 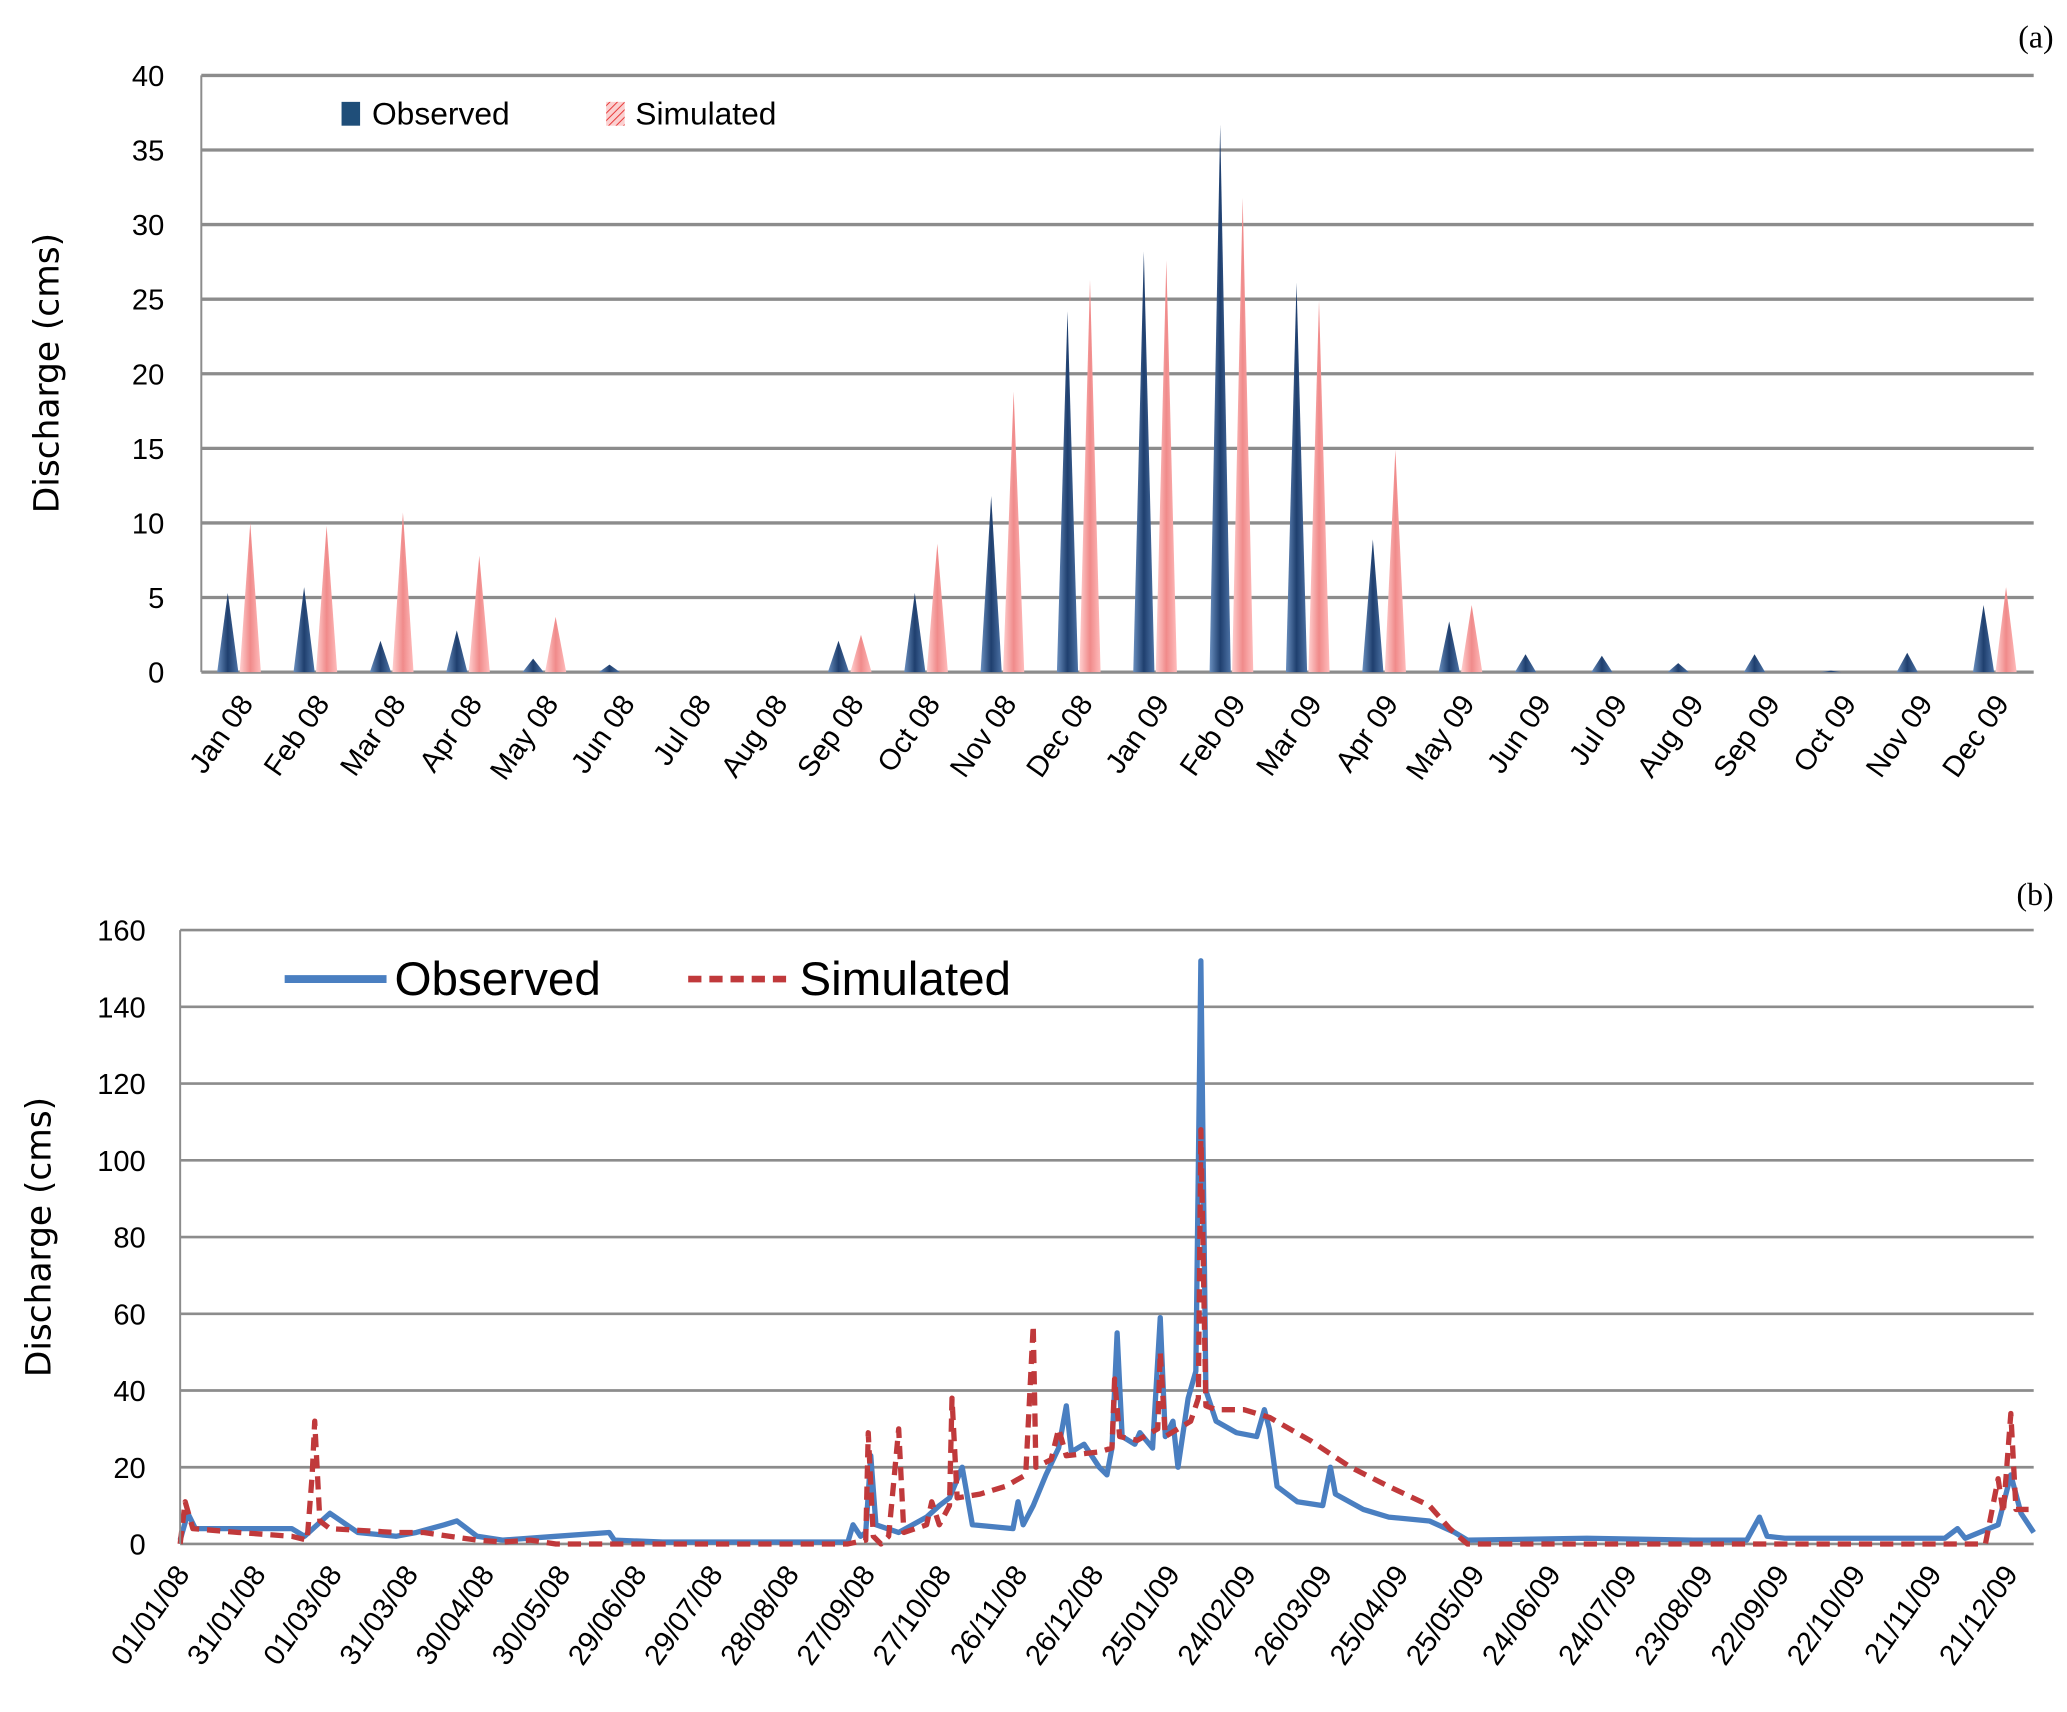 What do you see at coordinates (222, 735) in the screenshot?
I see `x-tick-label: Jan 08` at bounding box center [222, 735].